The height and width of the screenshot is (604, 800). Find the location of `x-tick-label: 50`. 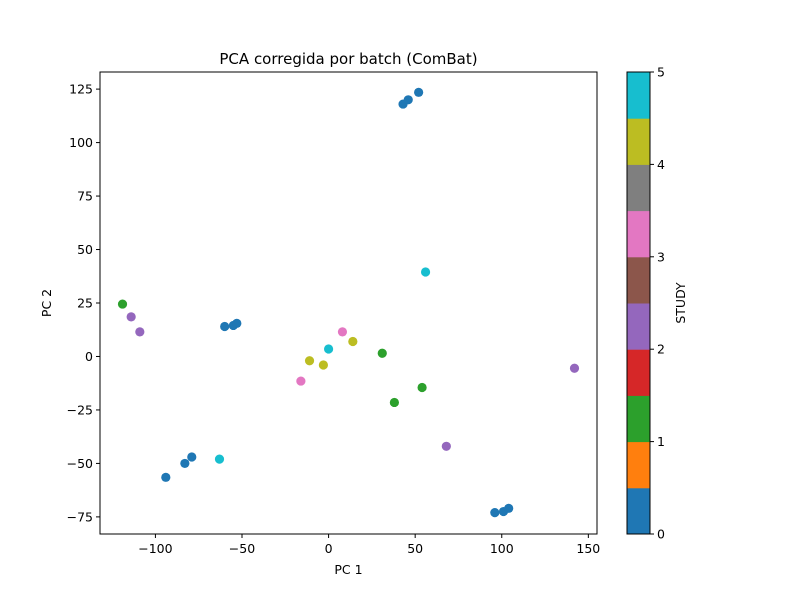

x-tick-label: 50 is located at coordinates (415, 548).